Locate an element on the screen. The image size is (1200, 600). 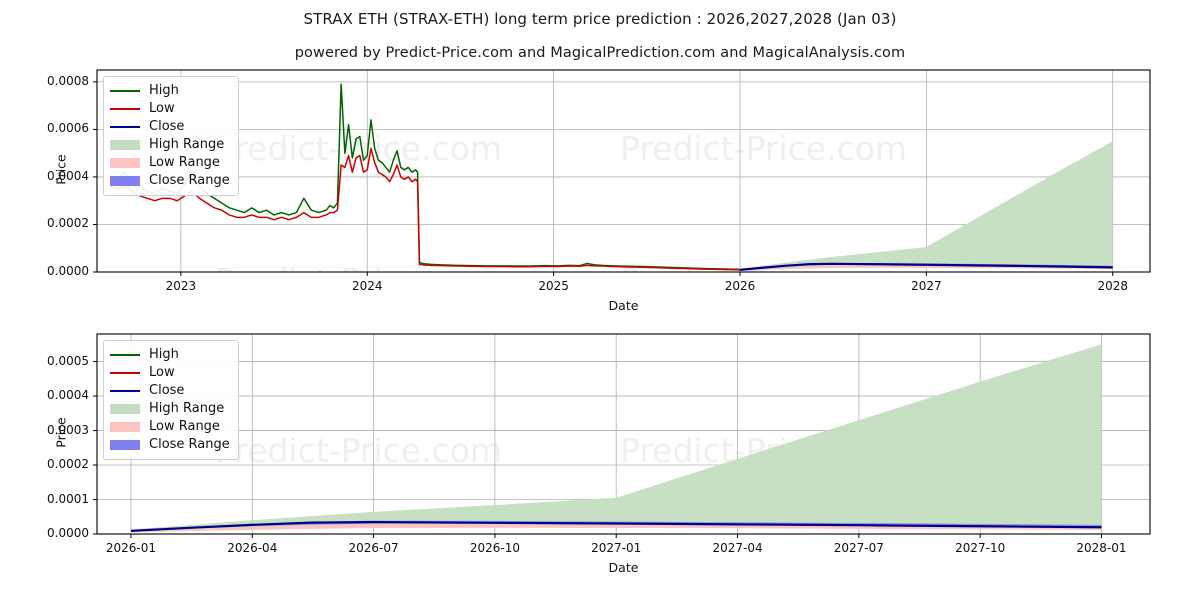
y-tick-label: 0.0006 is located at coordinates (68, 128).